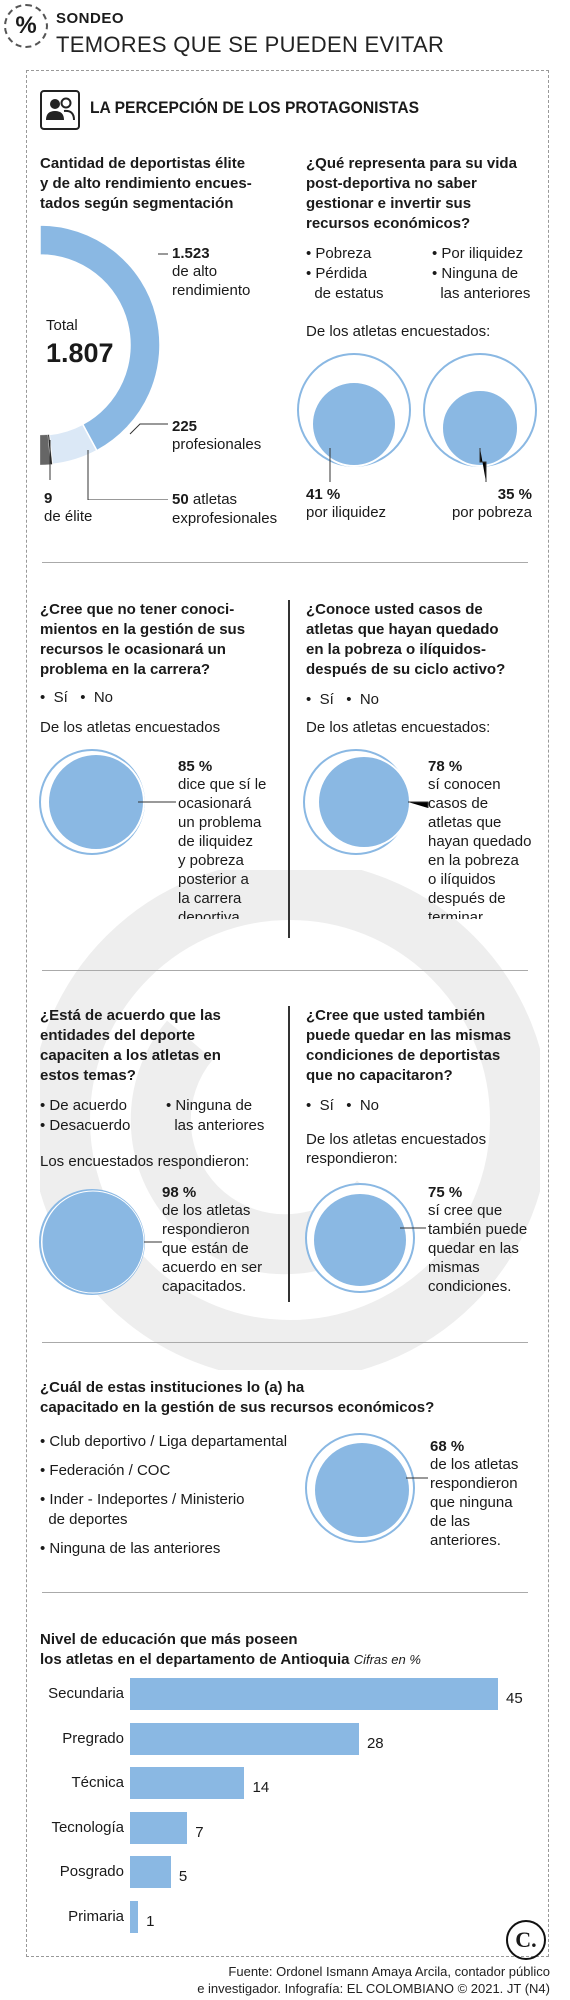  I want to click on section-title: LA PERCEPCIÓN DE LOS PROTAGONISTAS, so click(255, 107).